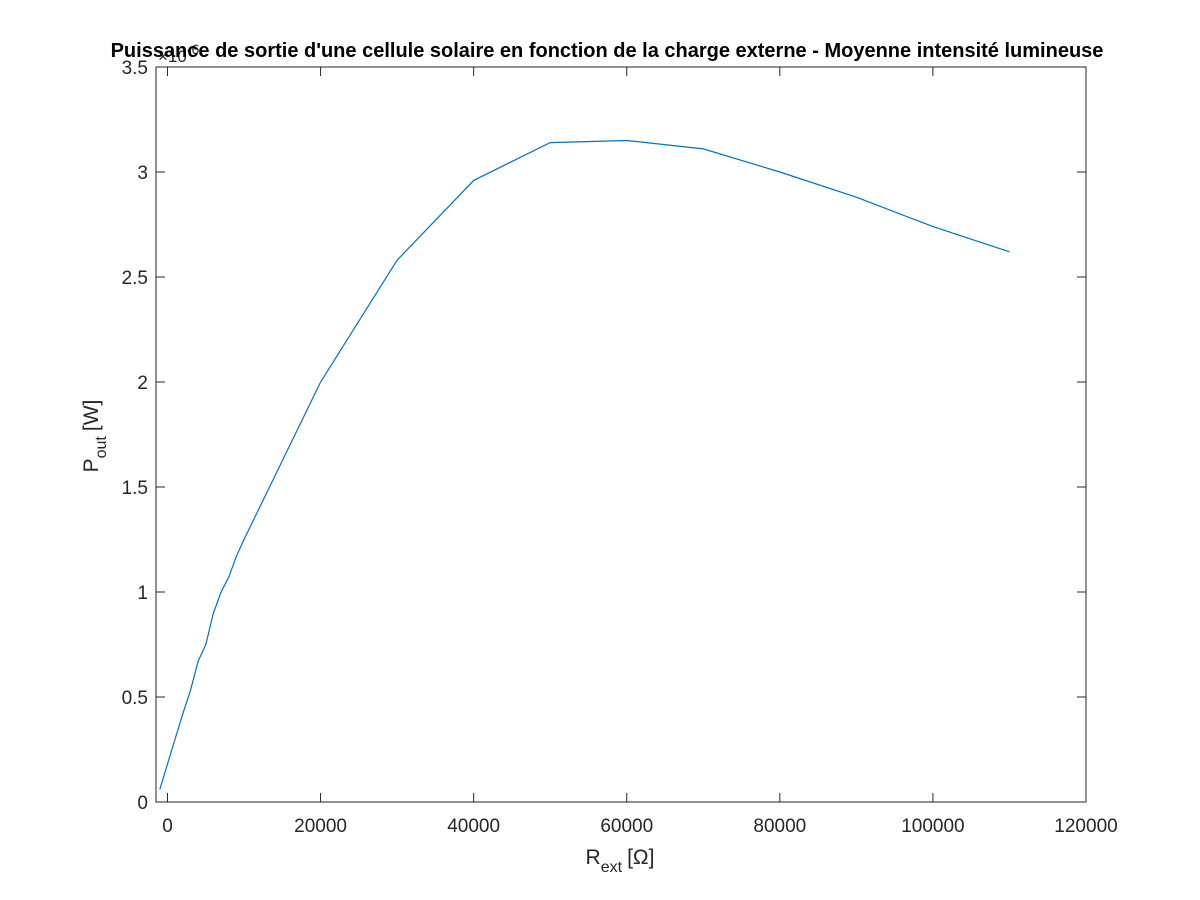  I want to click on x-tick-label: 0, so click(167, 826).